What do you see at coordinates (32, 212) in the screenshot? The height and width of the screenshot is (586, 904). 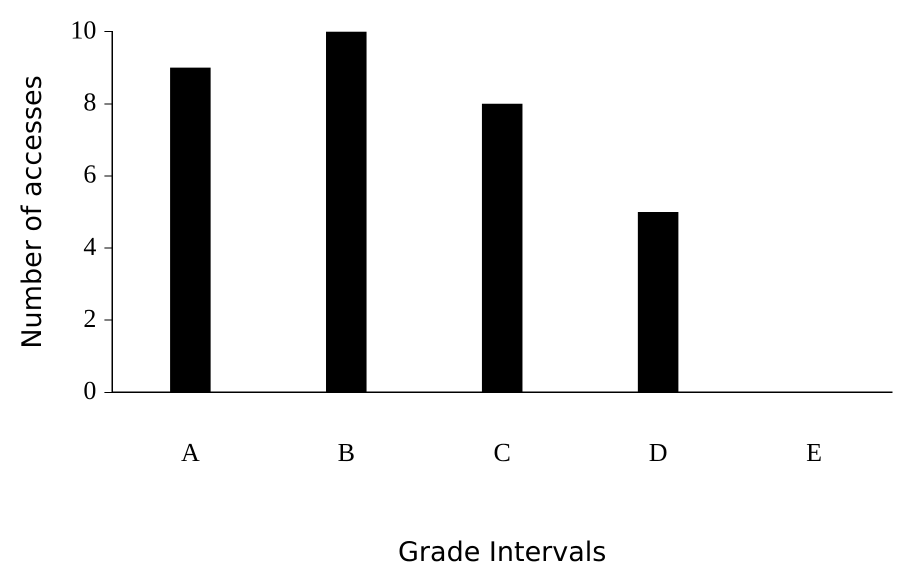 I see `y-axis-title: Number of accesses` at bounding box center [32, 212].